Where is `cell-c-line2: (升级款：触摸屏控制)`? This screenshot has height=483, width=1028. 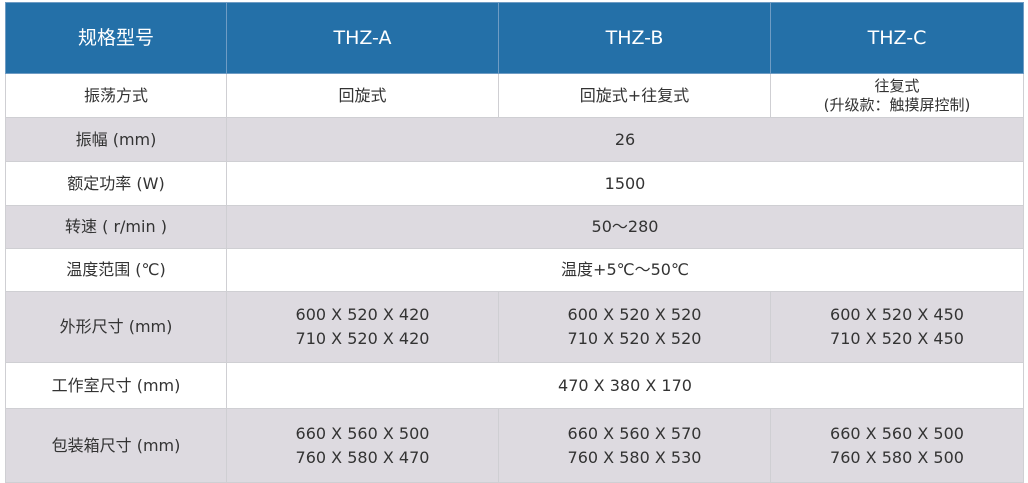 cell-c-line2: (升级款：触摸屏控制) is located at coordinates (897, 104).